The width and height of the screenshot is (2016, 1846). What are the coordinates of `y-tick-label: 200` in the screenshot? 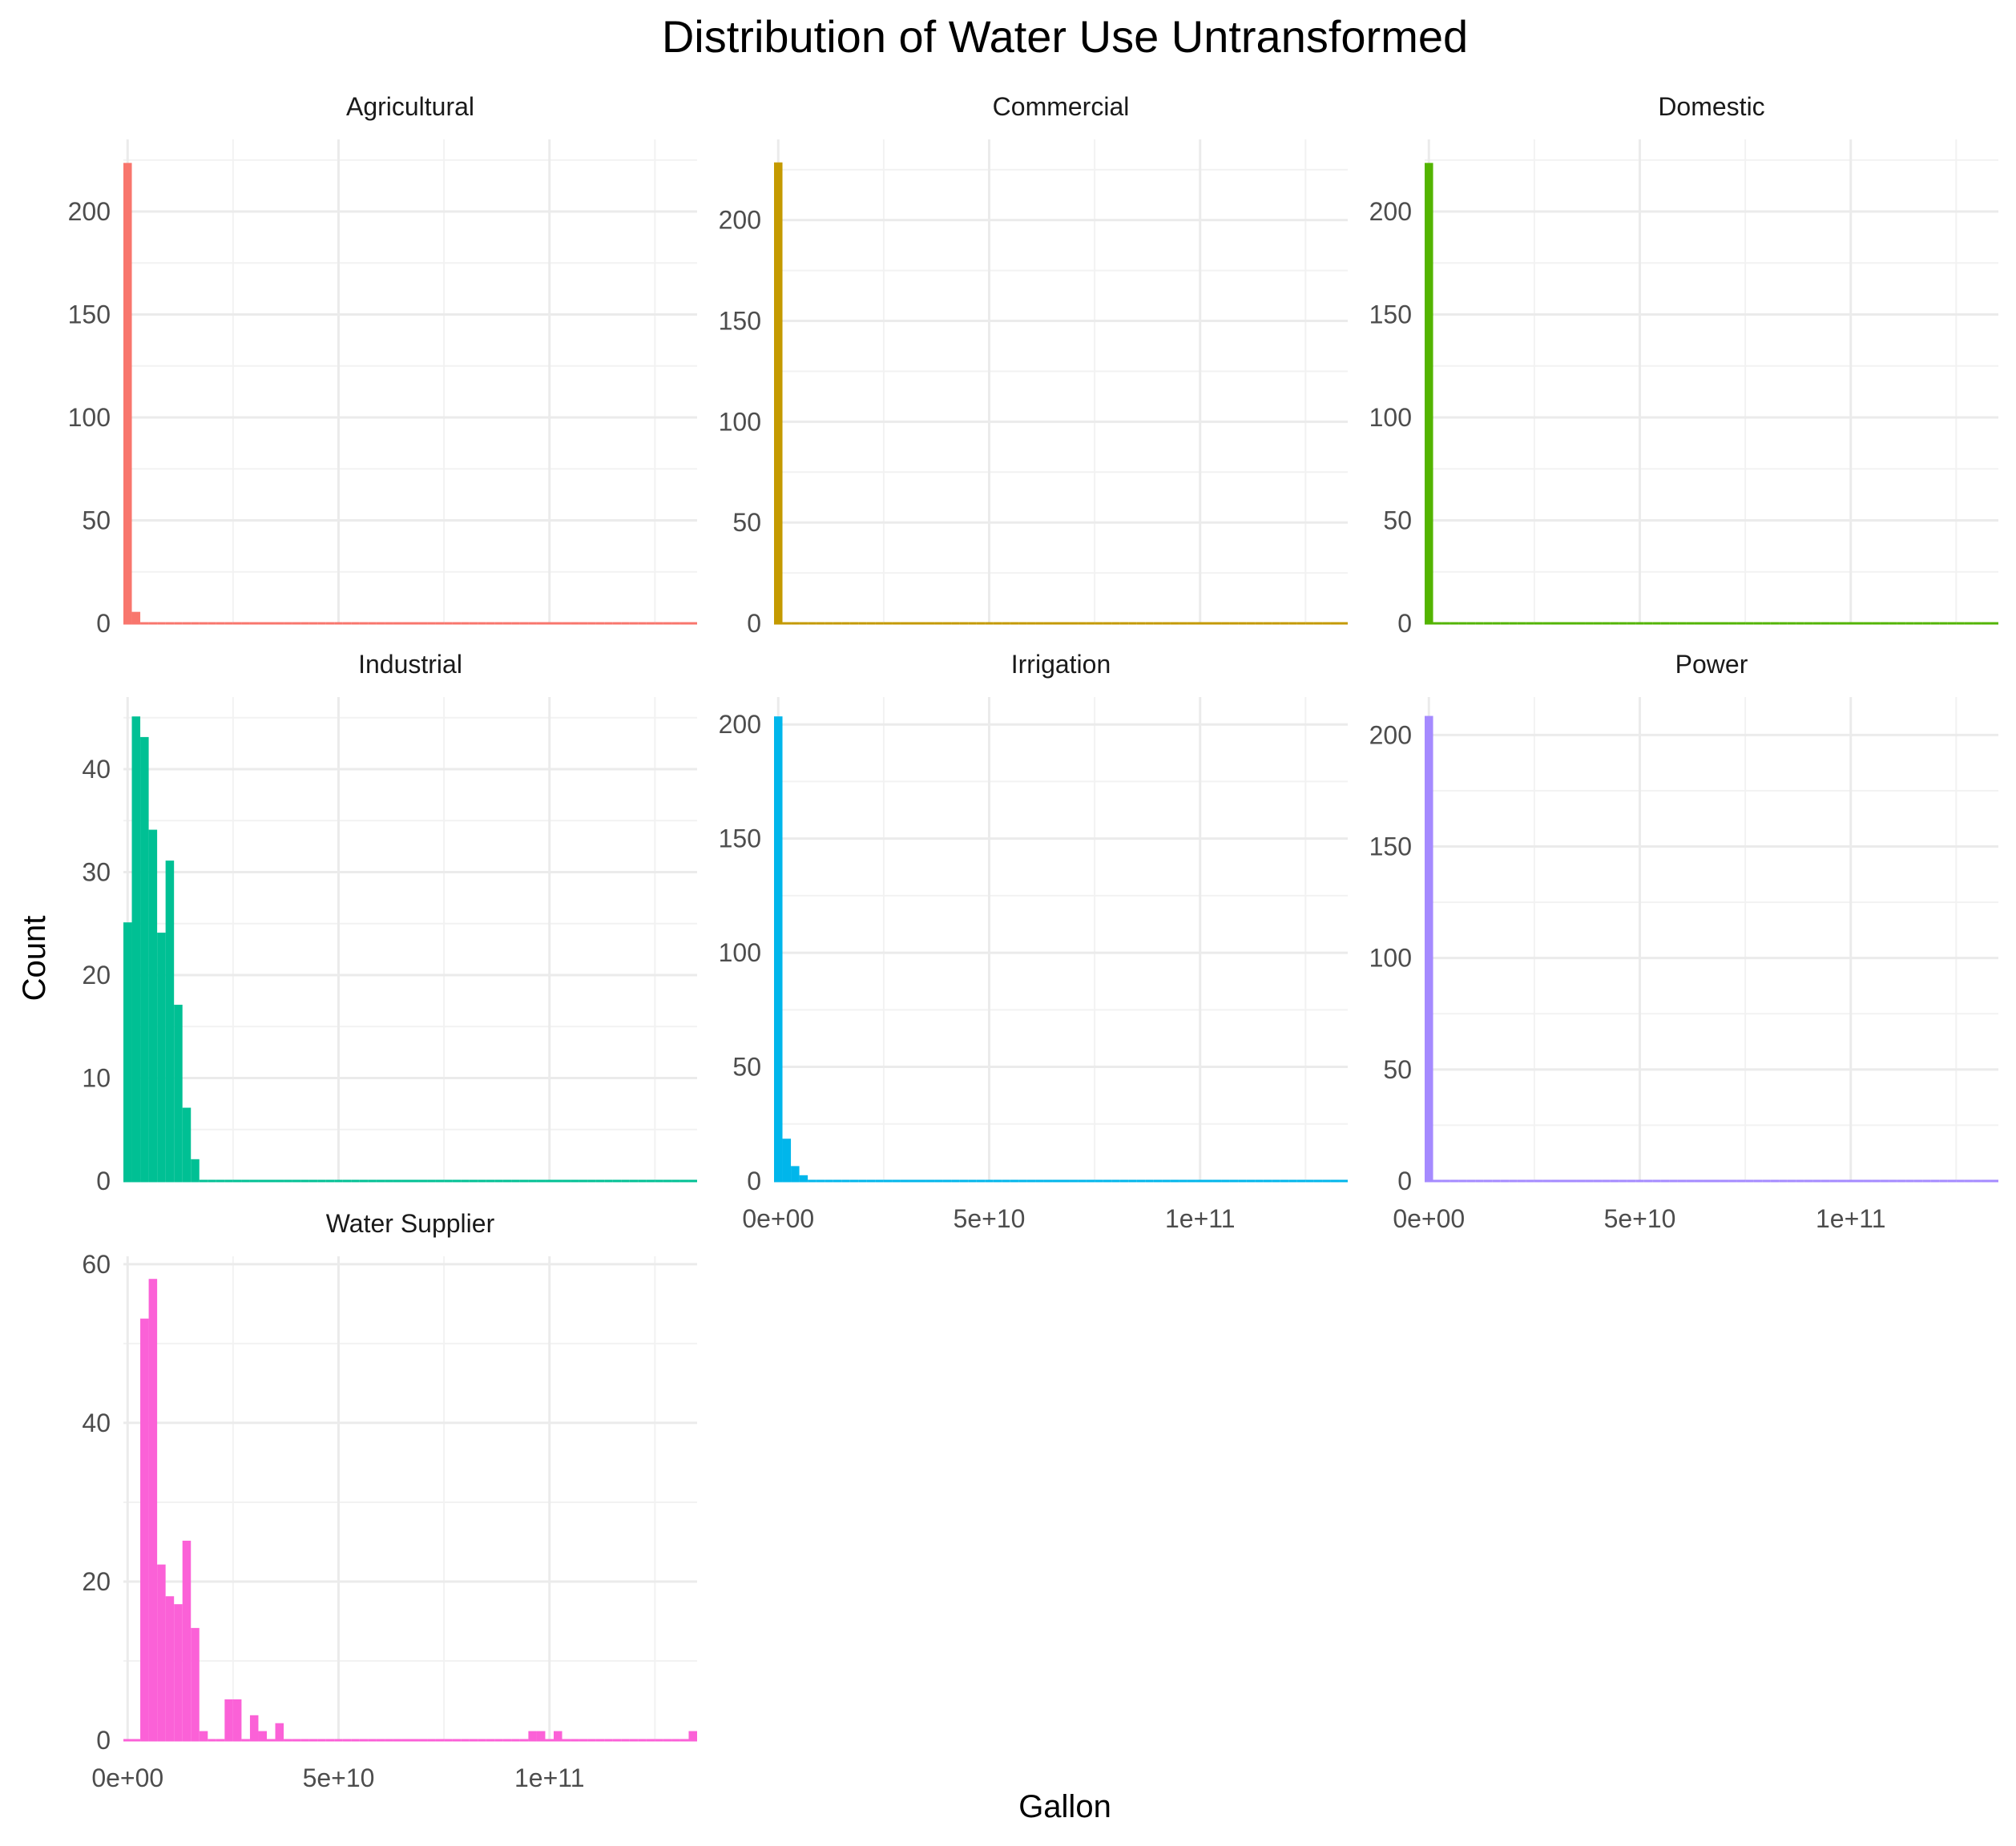 It's located at (740, 220).